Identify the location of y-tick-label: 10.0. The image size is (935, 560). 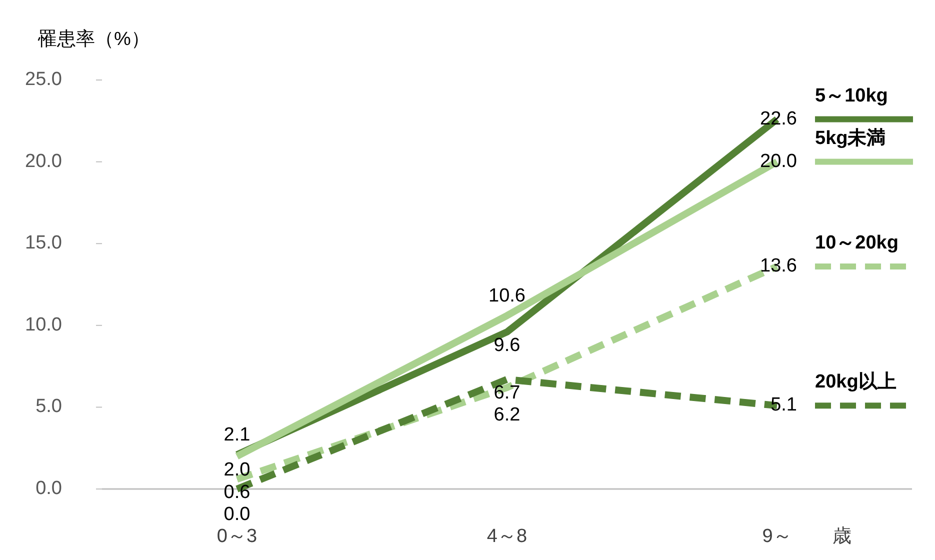
(43, 325).